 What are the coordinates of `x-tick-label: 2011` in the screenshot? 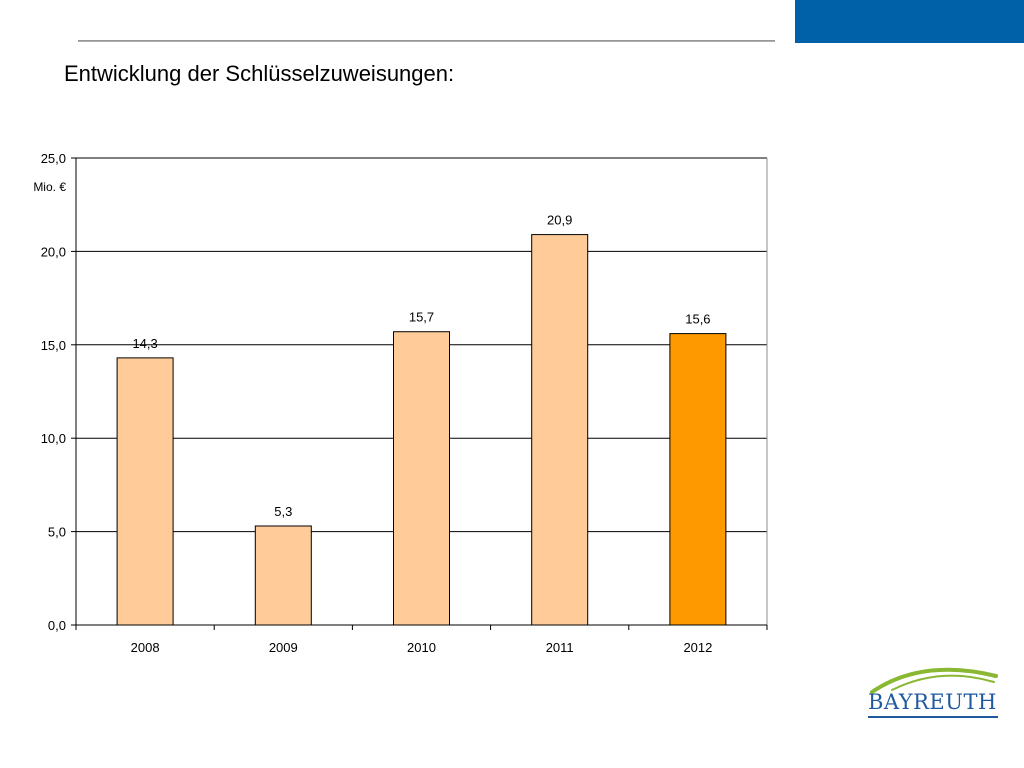 It's located at (560, 647).